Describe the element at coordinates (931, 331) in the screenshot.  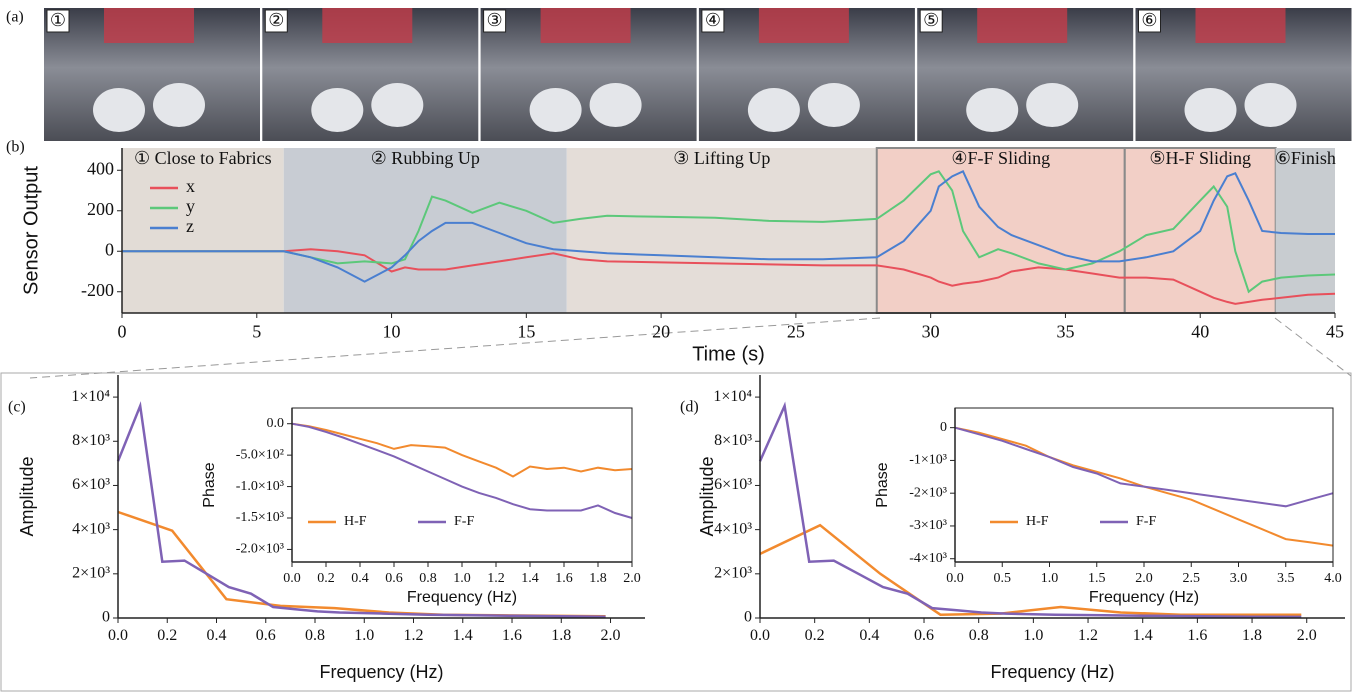
I see `x-tick-label: 30` at that location.